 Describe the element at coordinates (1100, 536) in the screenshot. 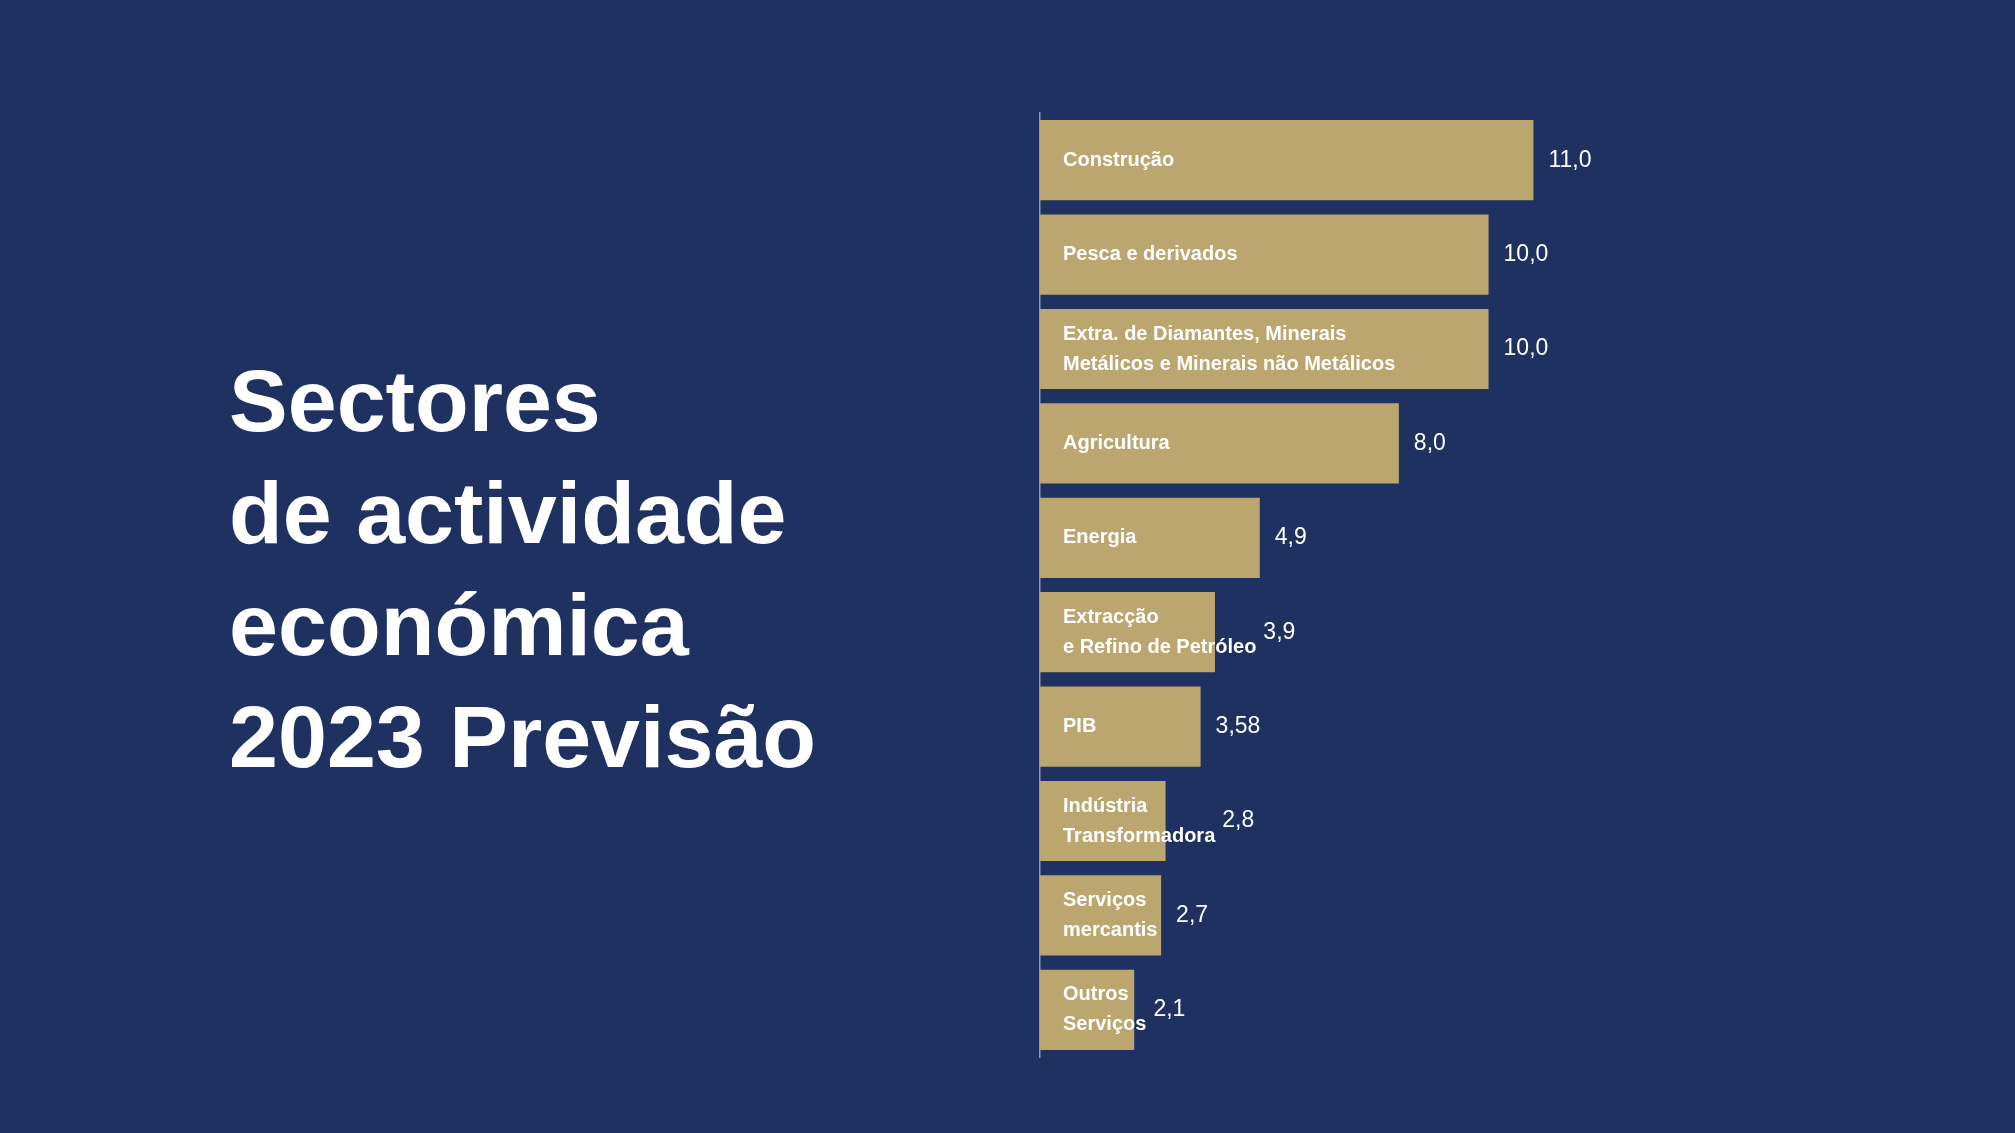

I see `y-tick-label: Energia` at that location.